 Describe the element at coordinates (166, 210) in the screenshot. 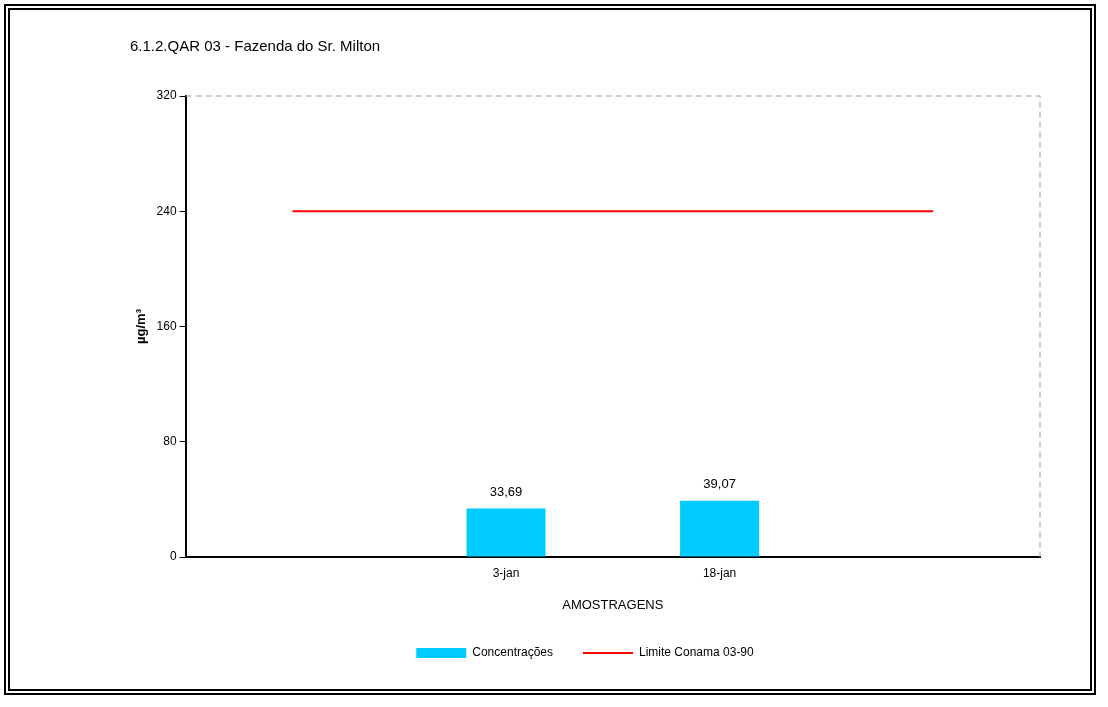

I see `y-tick-label: 240` at that location.